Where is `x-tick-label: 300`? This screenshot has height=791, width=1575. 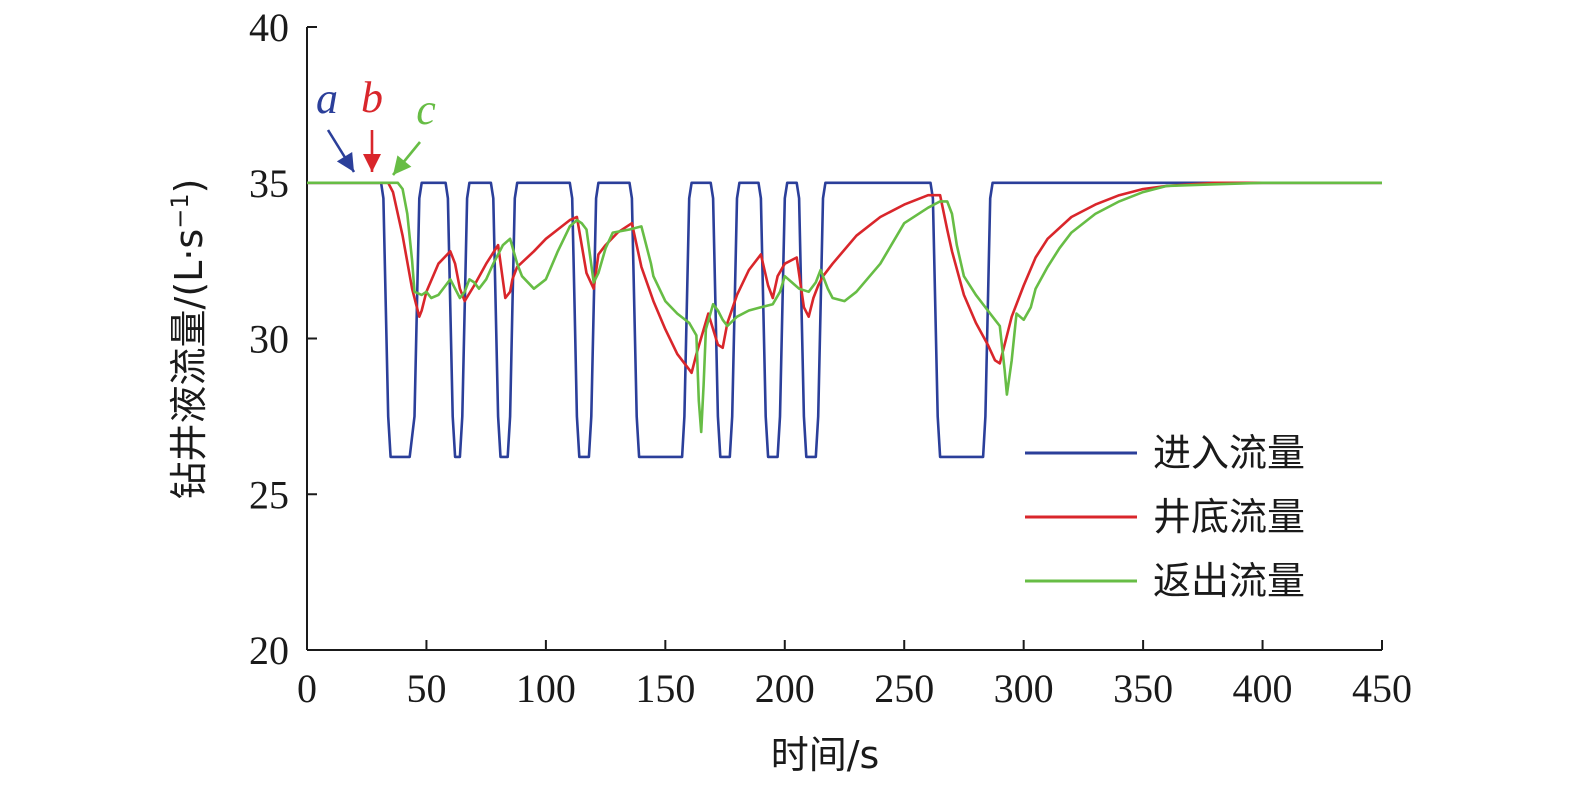 x-tick-label: 300 is located at coordinates (1024, 688).